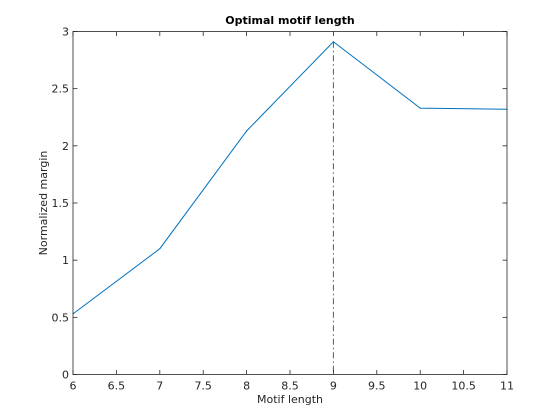 The image size is (560, 420). I want to click on y-tick-label: 1, so click(65, 260).